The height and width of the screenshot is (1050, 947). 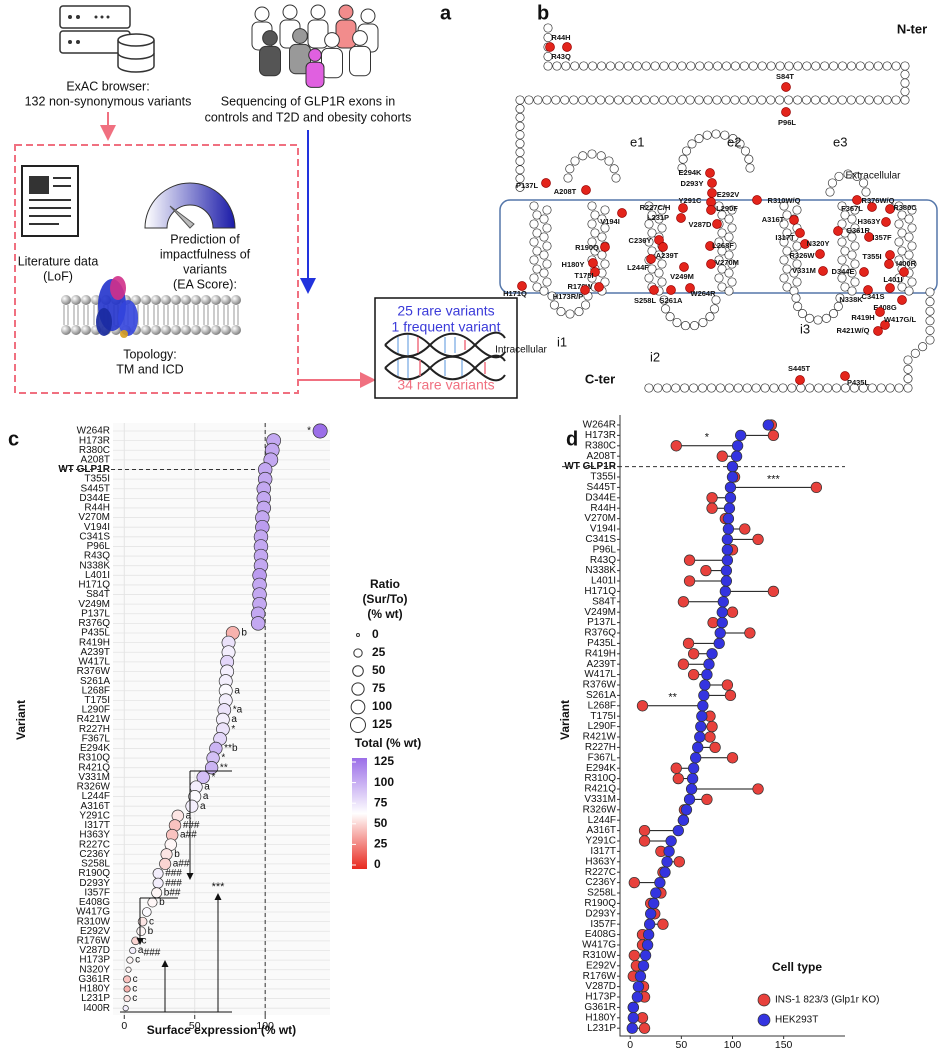 I want to click on y-tick-label: E294K, so click(x=95, y=748).